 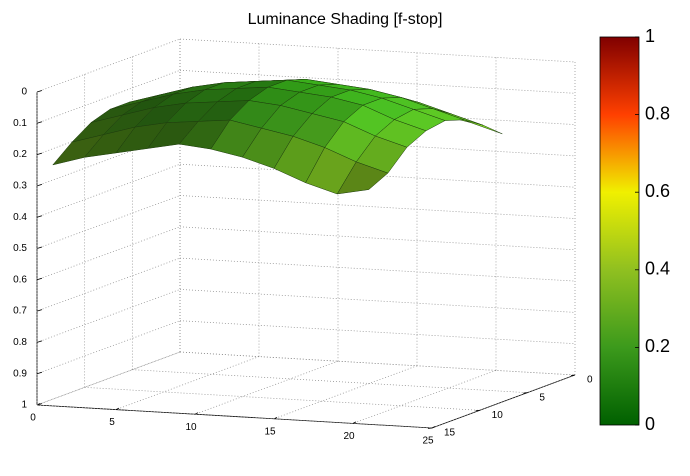 I want to click on colorbar-tick-label: 0.4, so click(x=657, y=269).